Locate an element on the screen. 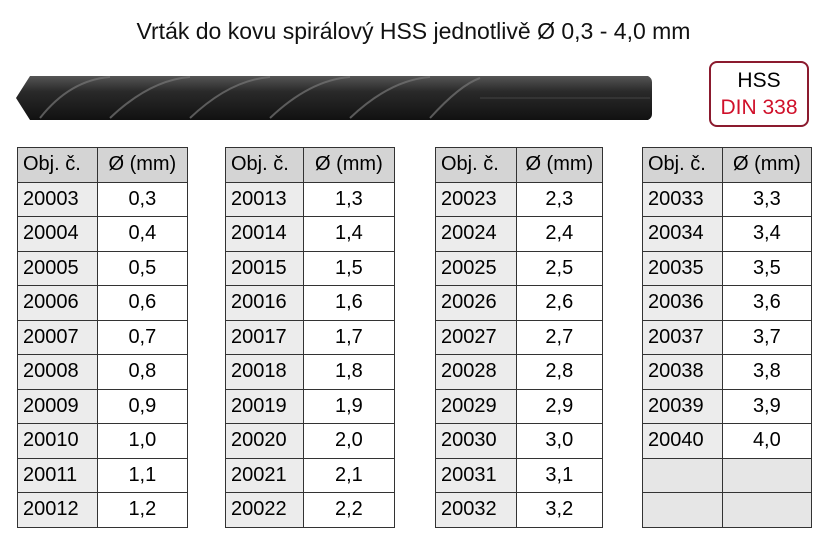  cell: 2,6 is located at coordinates (559, 303).